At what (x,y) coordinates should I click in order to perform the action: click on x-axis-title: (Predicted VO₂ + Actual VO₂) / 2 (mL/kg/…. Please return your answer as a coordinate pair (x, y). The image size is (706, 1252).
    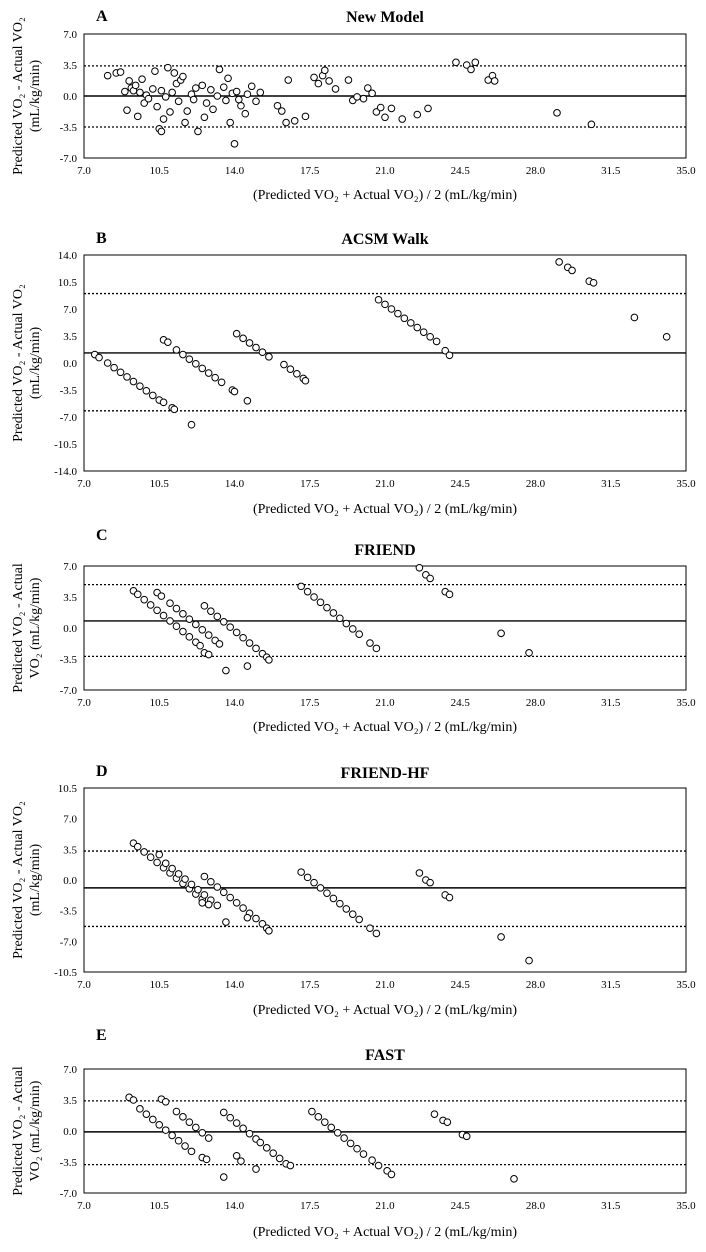
    Looking at the image, I should click on (385, 195).